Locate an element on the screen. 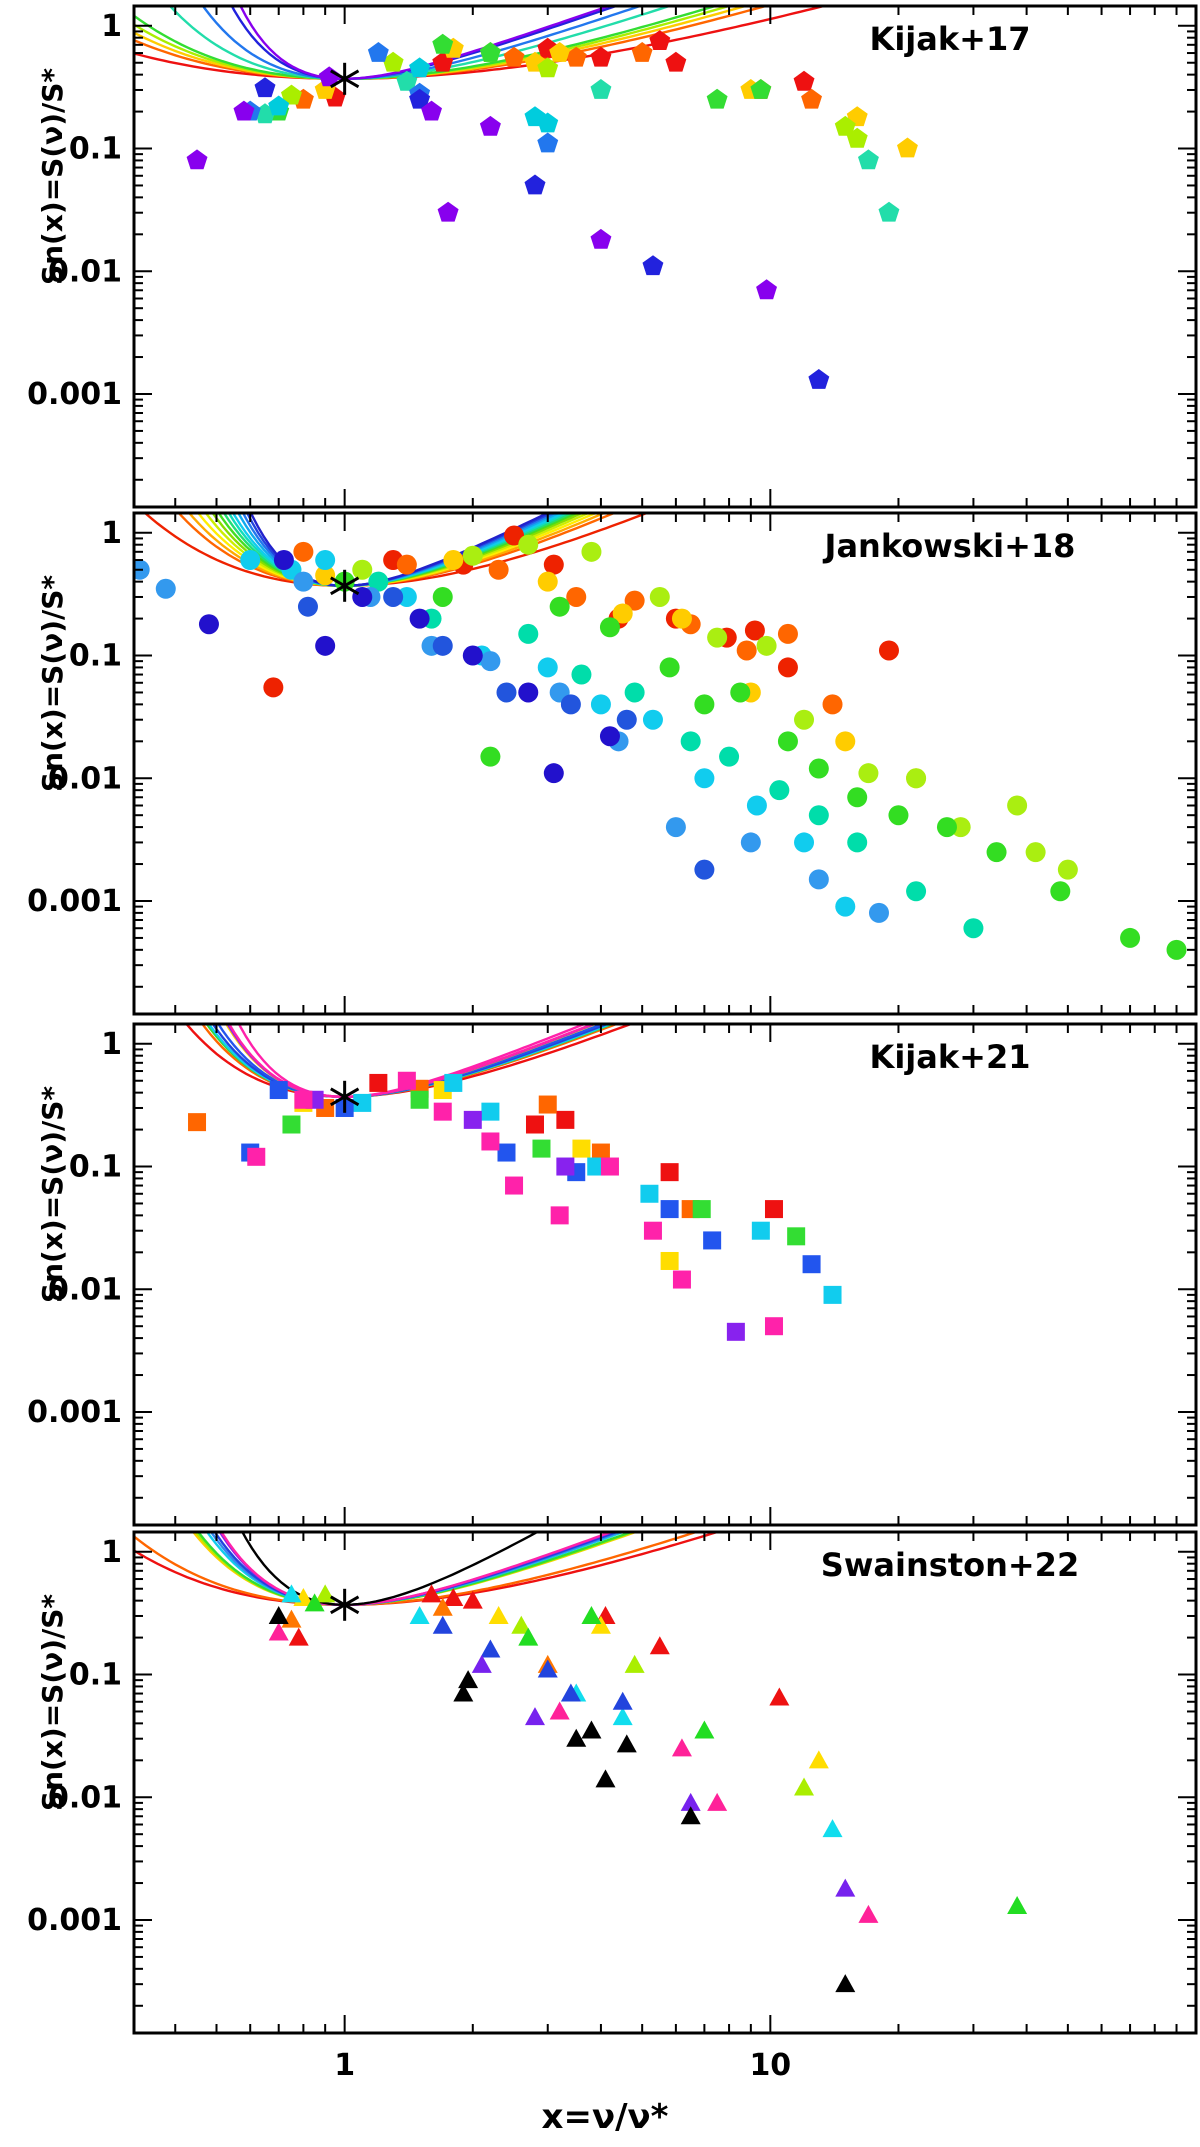 The image size is (1200, 2147). panel-title: Swainston+22 is located at coordinates (950, 1565).